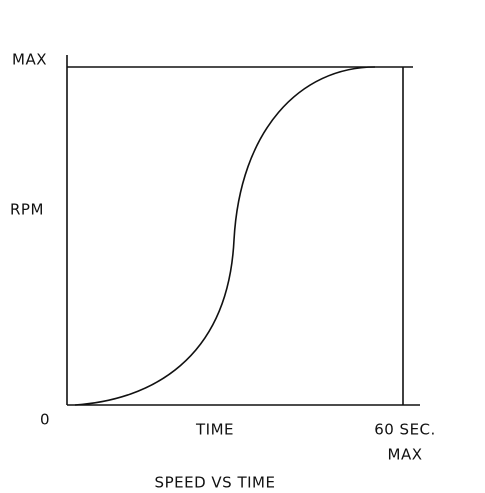 The width and height of the screenshot is (485, 493). What do you see at coordinates (45, 420) in the screenshot?
I see `origin-label: 0` at bounding box center [45, 420].